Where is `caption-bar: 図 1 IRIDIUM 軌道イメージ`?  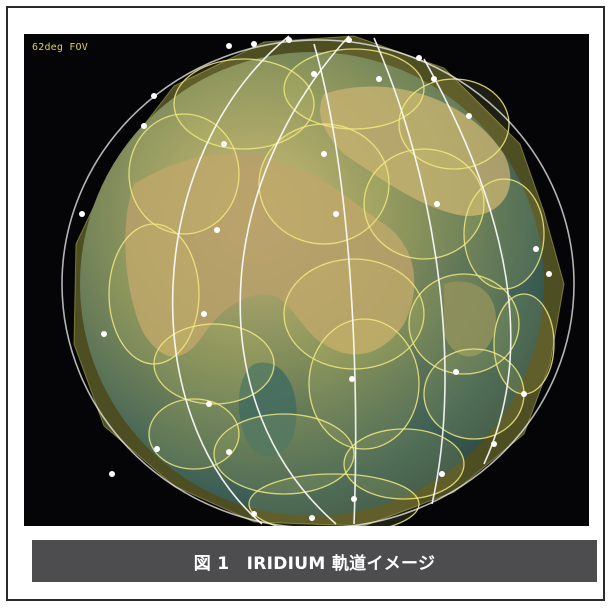 caption-bar: 図 1 IRIDIUM 軌道イメージ is located at coordinates (314, 561).